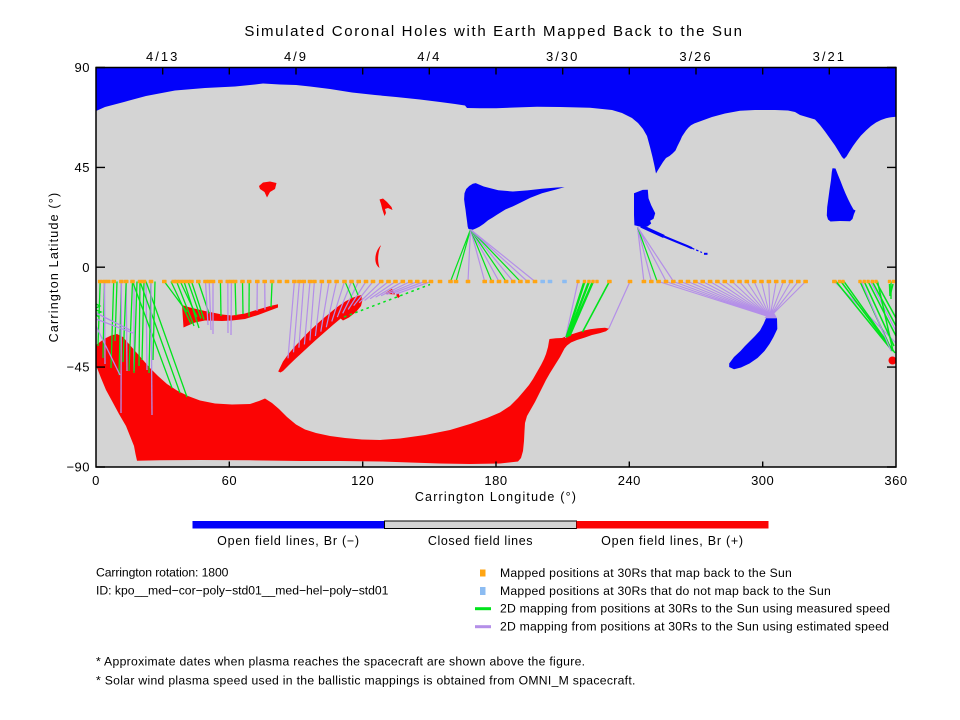  What do you see at coordinates (496, 497) in the screenshot?
I see `svg-text: Carrington Longitude (°)` at bounding box center [496, 497].